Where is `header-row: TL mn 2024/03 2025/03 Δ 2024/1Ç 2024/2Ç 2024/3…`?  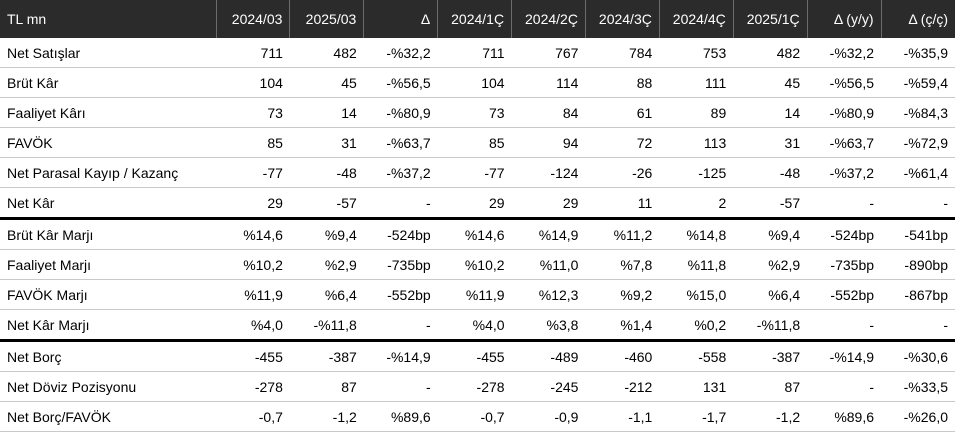 header-row: TL mn 2024/03 2025/03 Δ 2024/1Ç 2024/2Ç 2024/3… is located at coordinates (477, 19).